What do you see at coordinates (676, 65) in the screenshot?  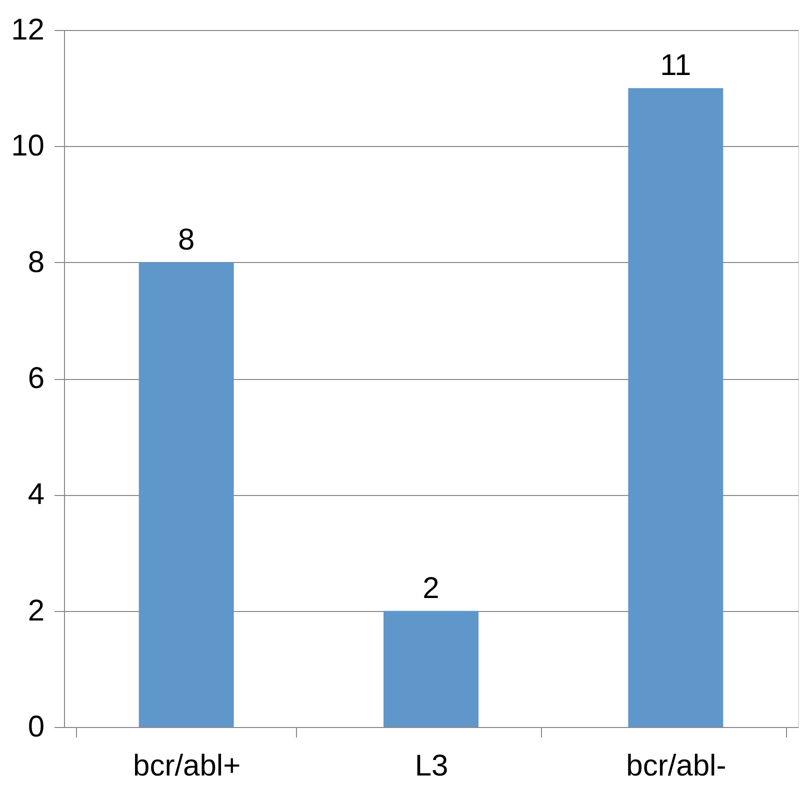 I see `data-label: 11` at bounding box center [676, 65].